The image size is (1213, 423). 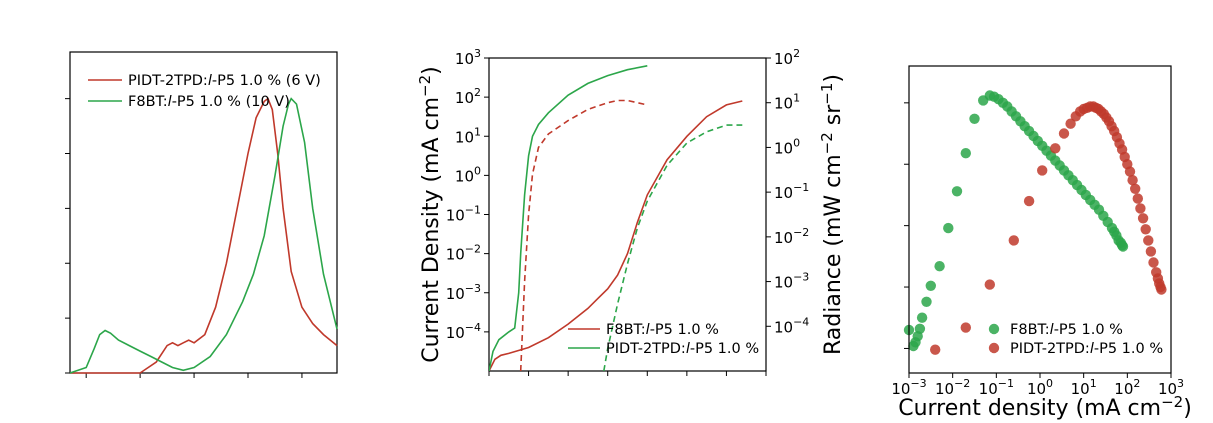 I want to click on x-tick-label: 10⁻¹, so click(x=996, y=387).